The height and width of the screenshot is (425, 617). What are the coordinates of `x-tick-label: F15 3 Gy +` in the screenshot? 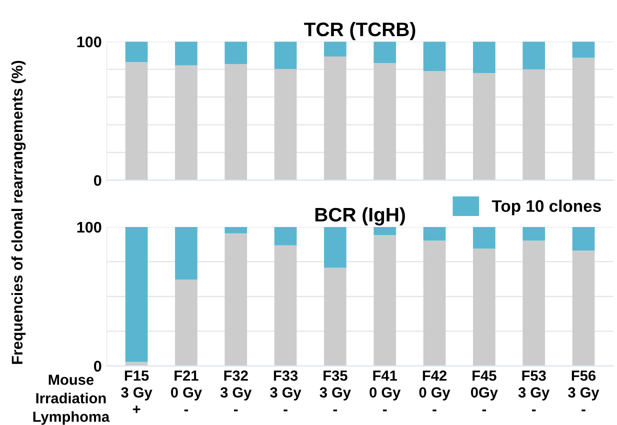 It's located at (136, 392).